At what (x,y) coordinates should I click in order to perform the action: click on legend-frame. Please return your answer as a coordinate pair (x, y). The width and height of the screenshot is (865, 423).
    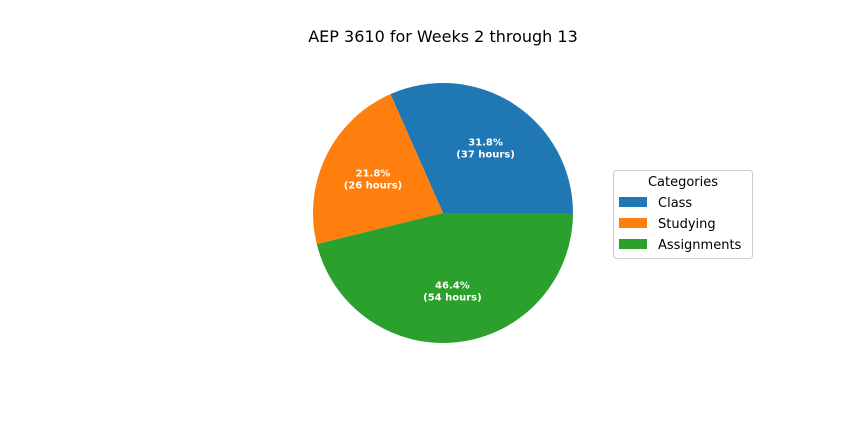
    Looking at the image, I should click on (683, 214).